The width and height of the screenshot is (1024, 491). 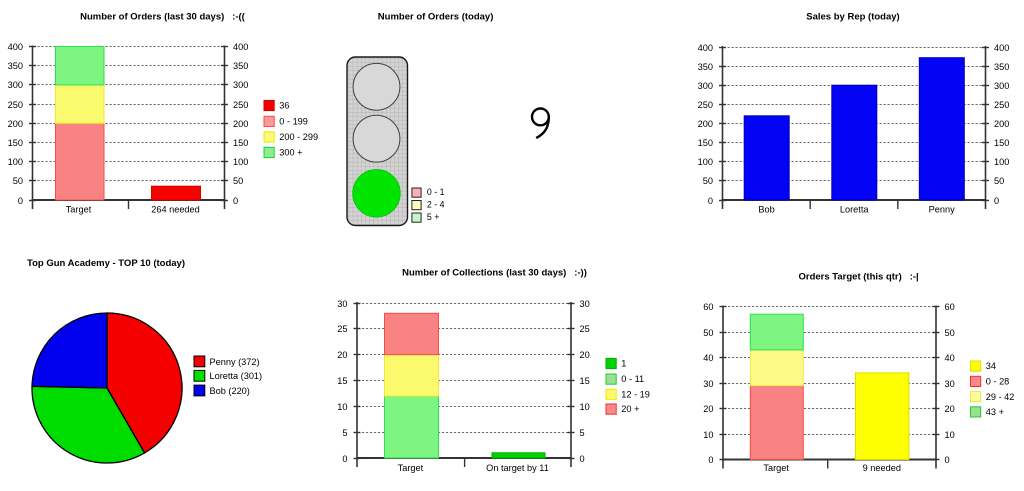 What do you see at coordinates (859, 276) in the screenshot?
I see `svg-text: Orders Target (this qtr) :-|` at bounding box center [859, 276].